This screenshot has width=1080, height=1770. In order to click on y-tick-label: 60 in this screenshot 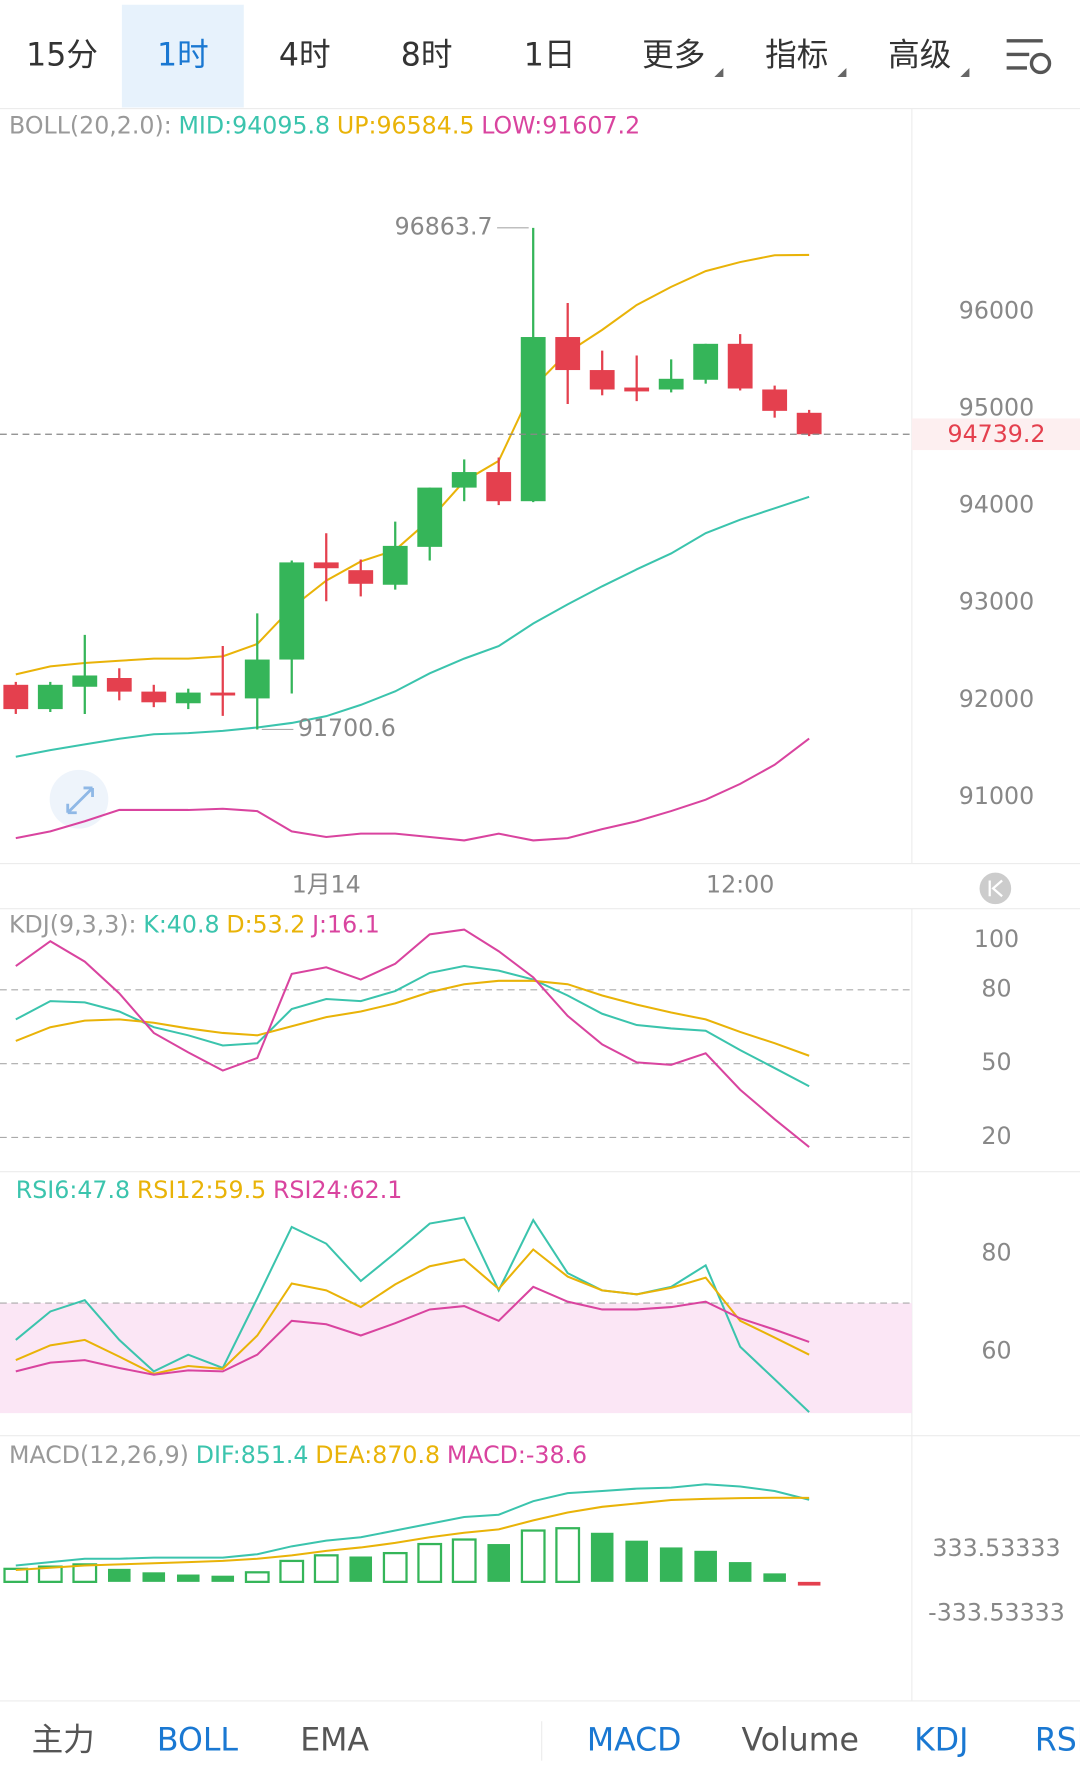, I will do `click(996, 1351)`.